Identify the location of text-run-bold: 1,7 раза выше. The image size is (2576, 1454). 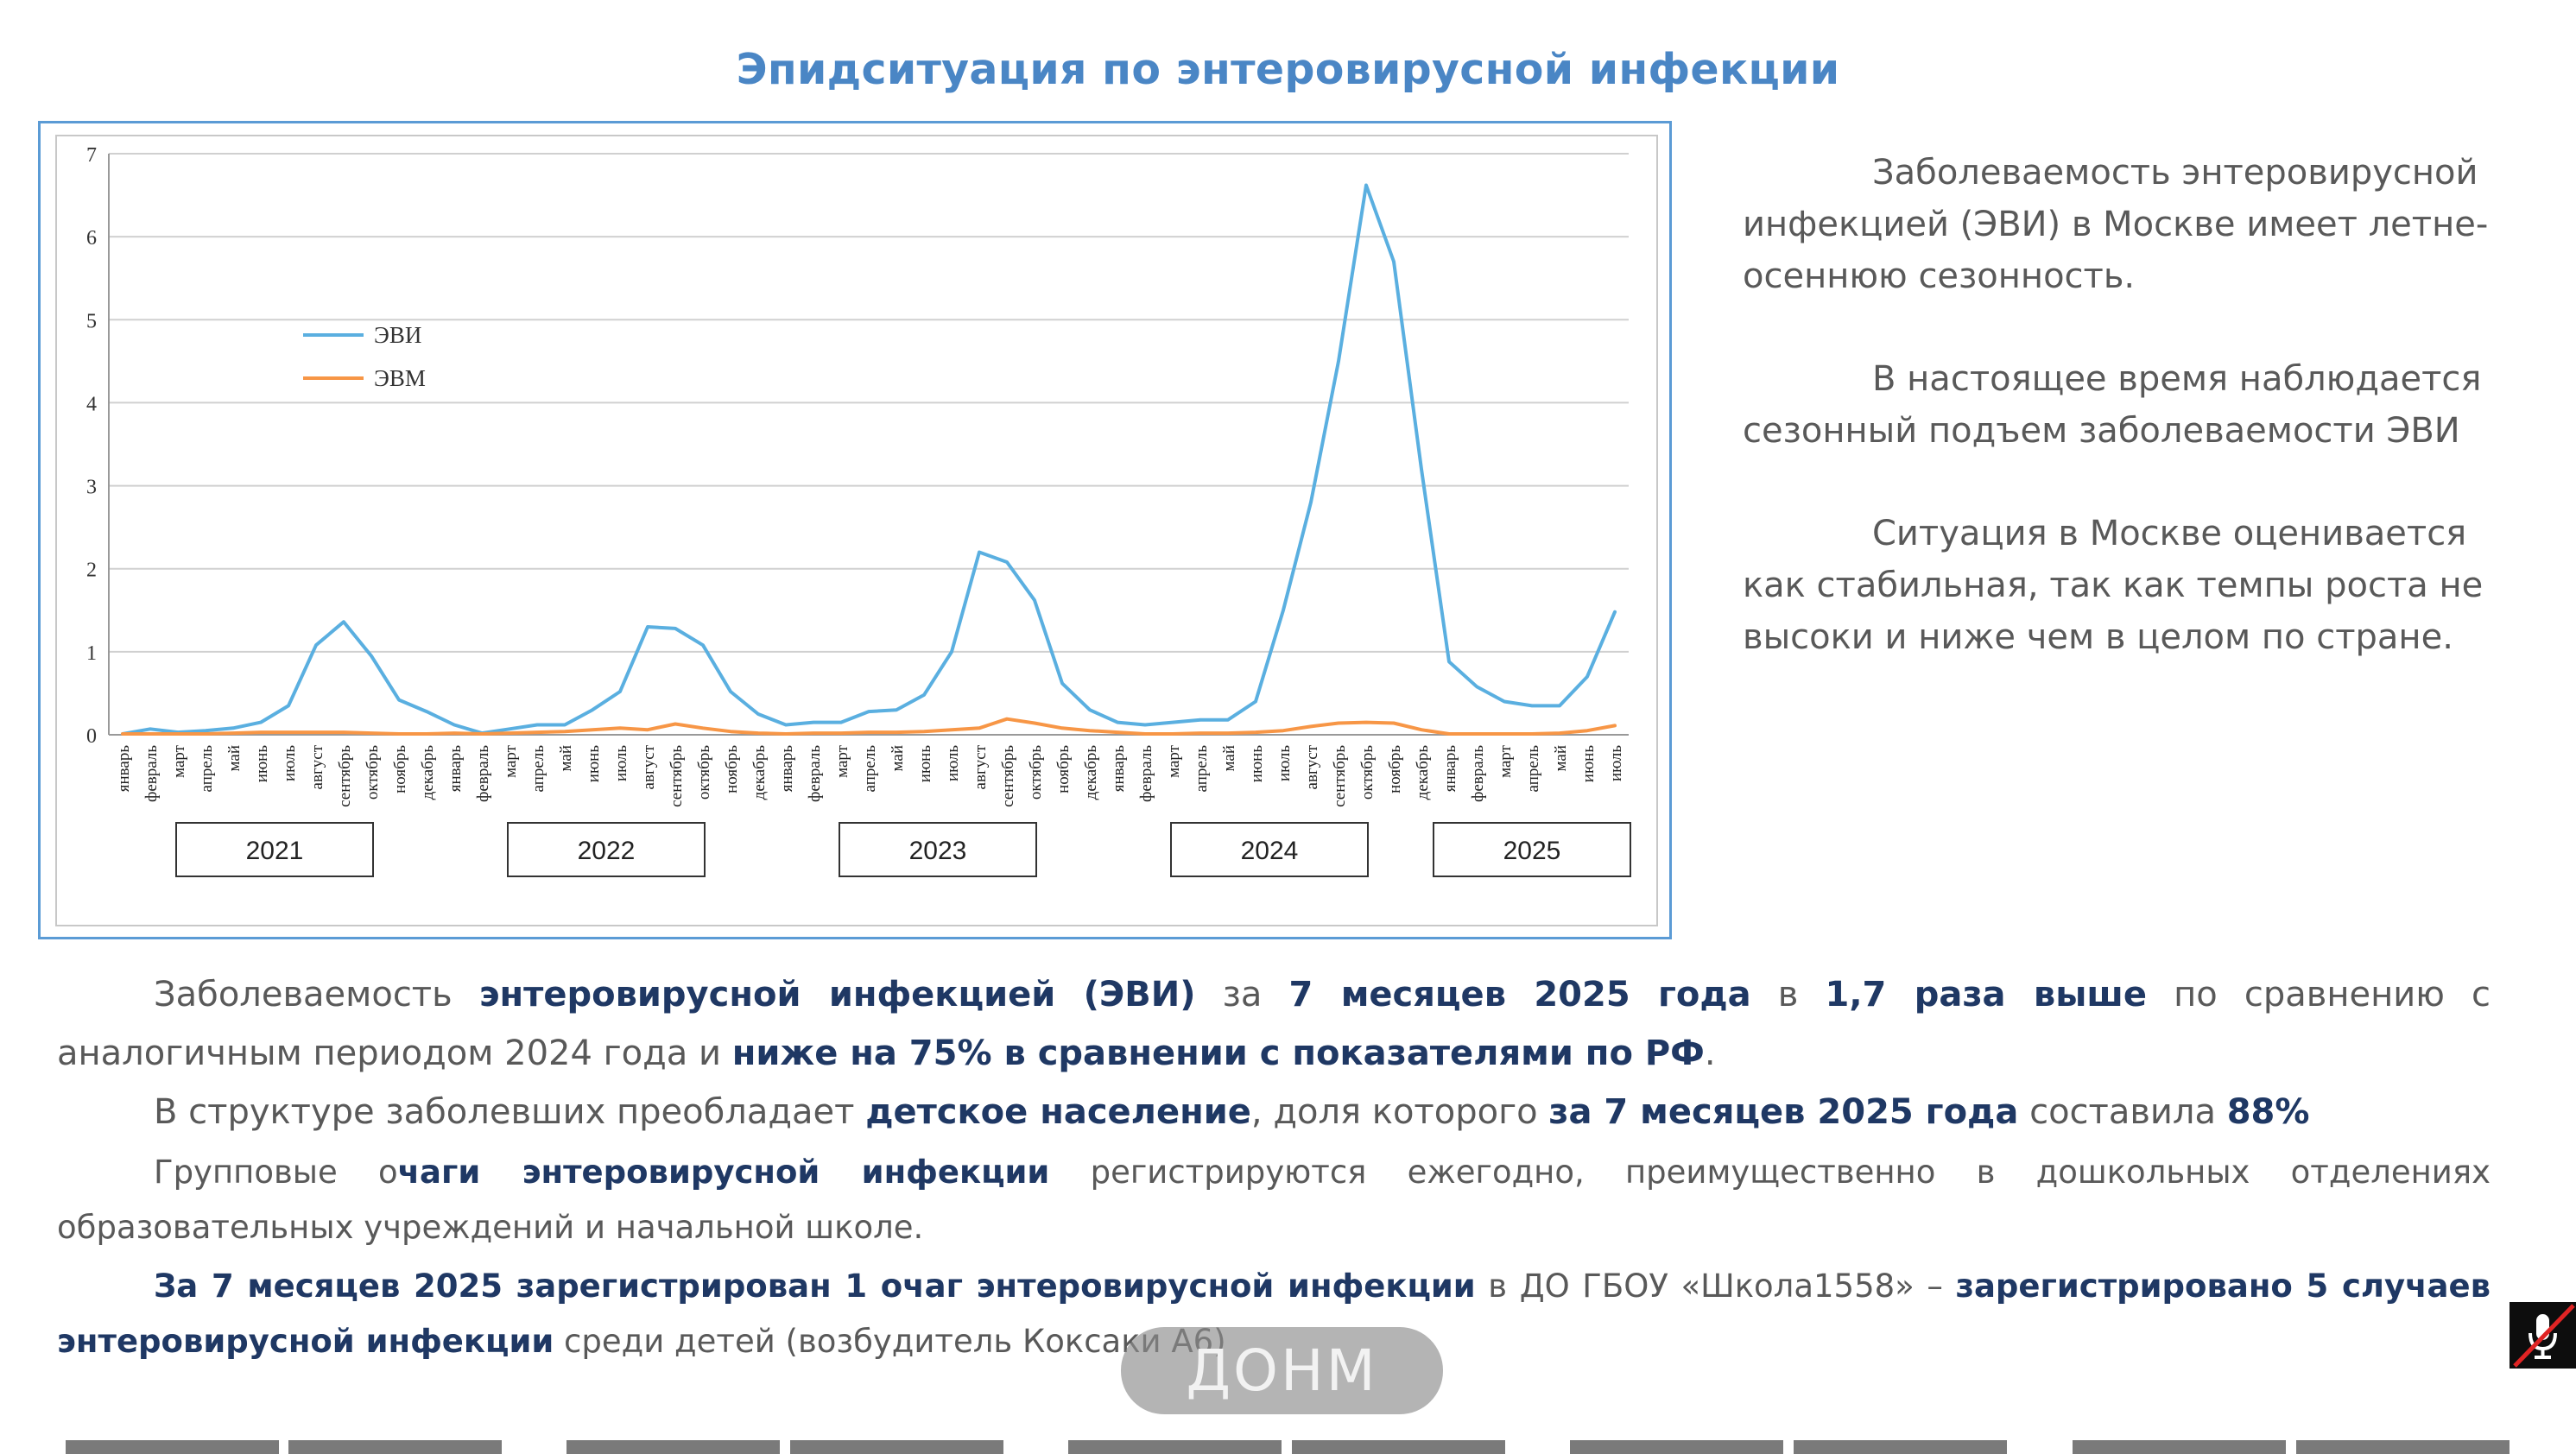
(1986, 995).